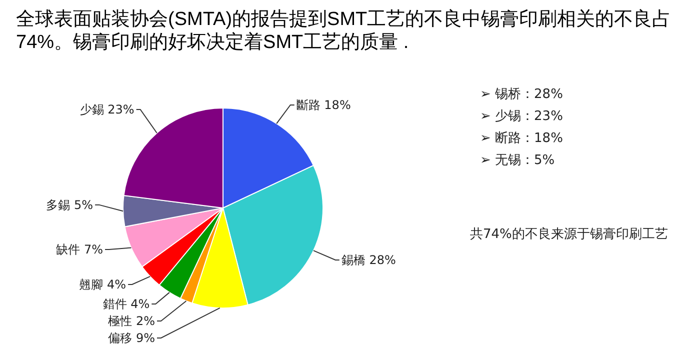  Describe the element at coordinates (102, 285) in the screenshot. I see `slice-label: 翹腳 4%` at that location.